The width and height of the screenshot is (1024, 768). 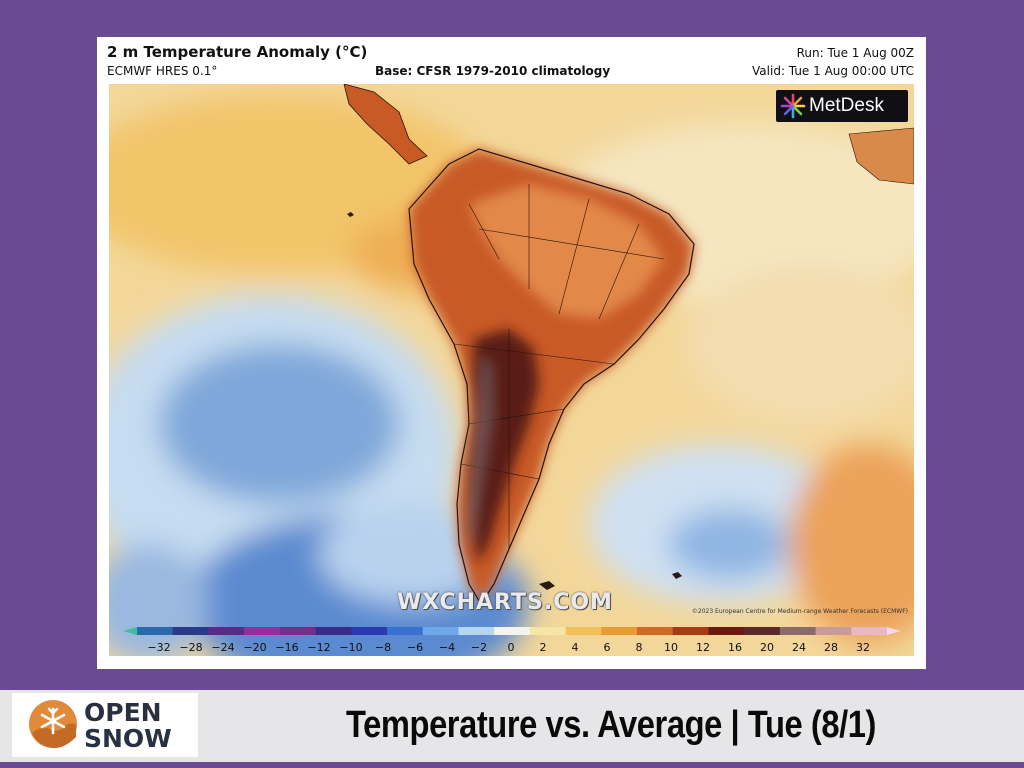 I want to click on wxcharts-watermark: WXCHARTS.COM, so click(x=505, y=602).